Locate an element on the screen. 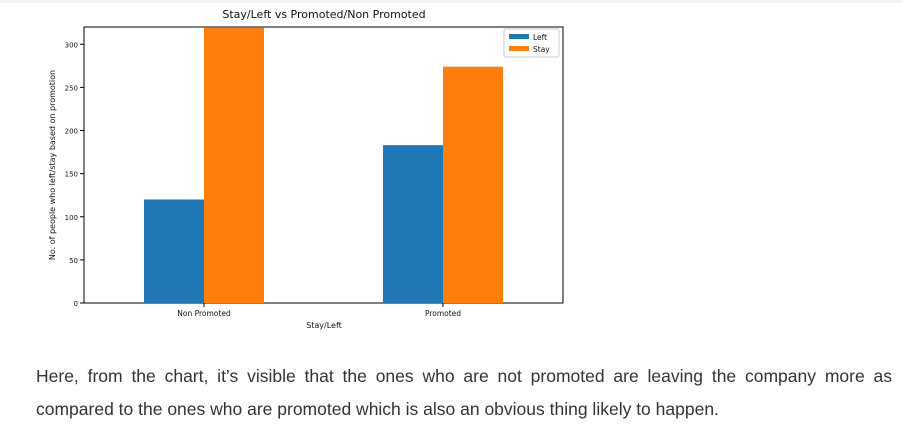  y-tick-label: 150 is located at coordinates (71, 175).